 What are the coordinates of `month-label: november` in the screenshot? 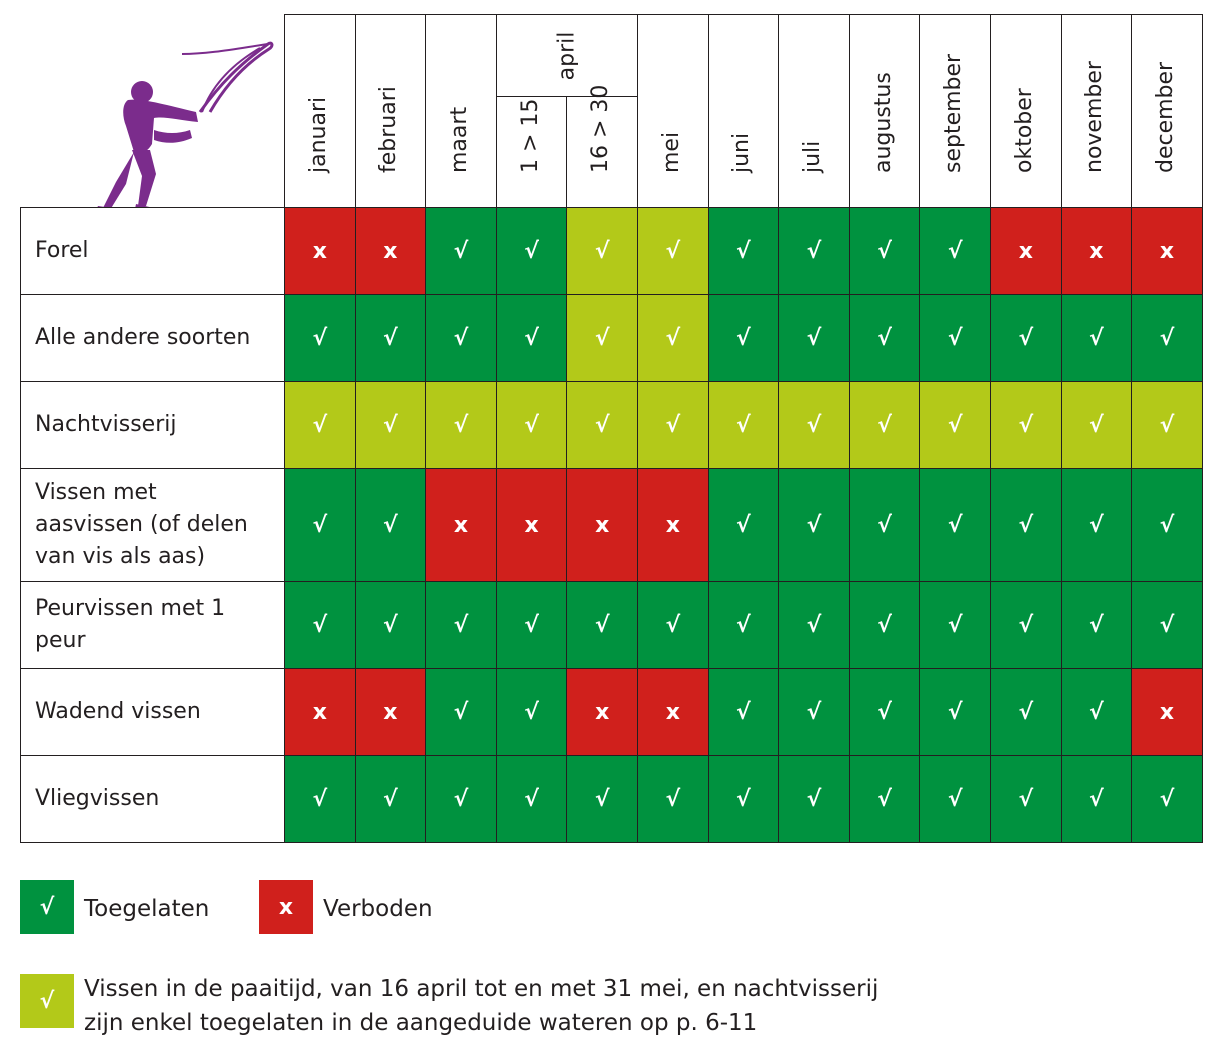 It's located at (1095, 117).